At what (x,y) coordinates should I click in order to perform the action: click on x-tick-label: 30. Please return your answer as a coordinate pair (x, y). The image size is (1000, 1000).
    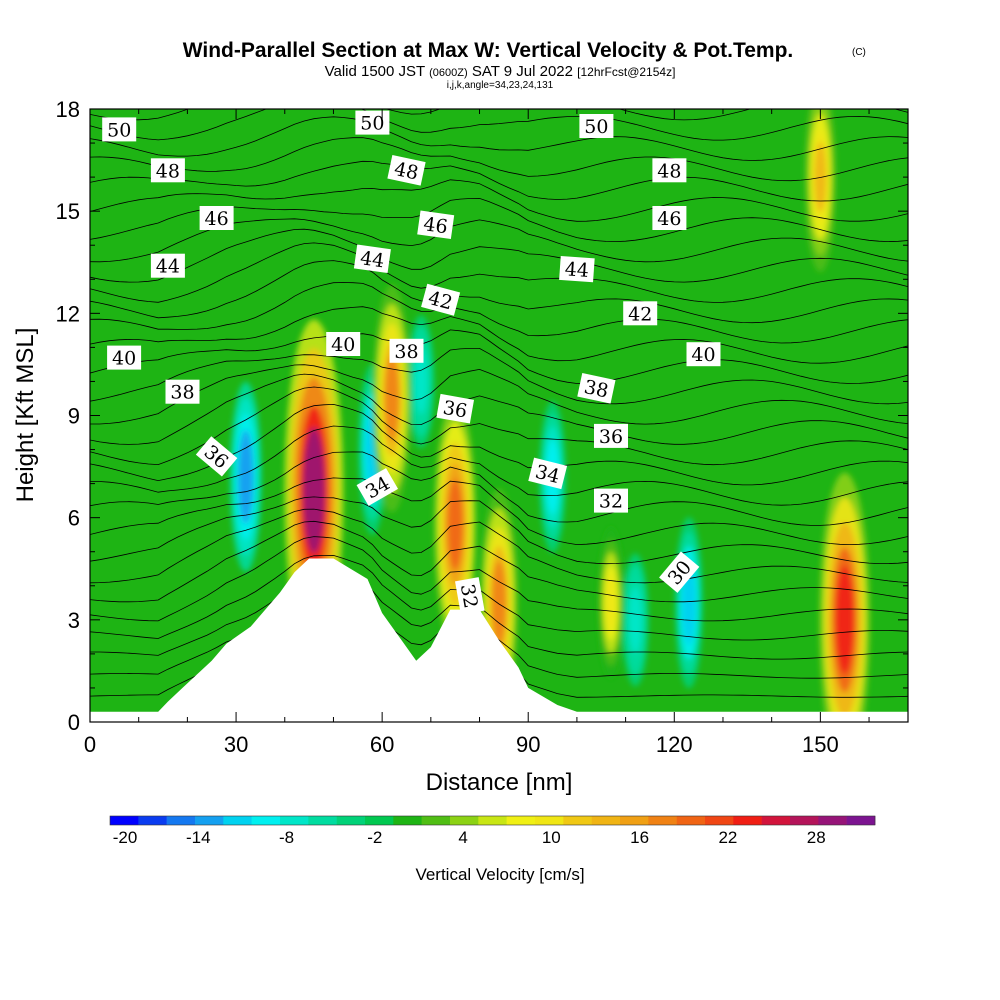
    Looking at the image, I should click on (236, 744).